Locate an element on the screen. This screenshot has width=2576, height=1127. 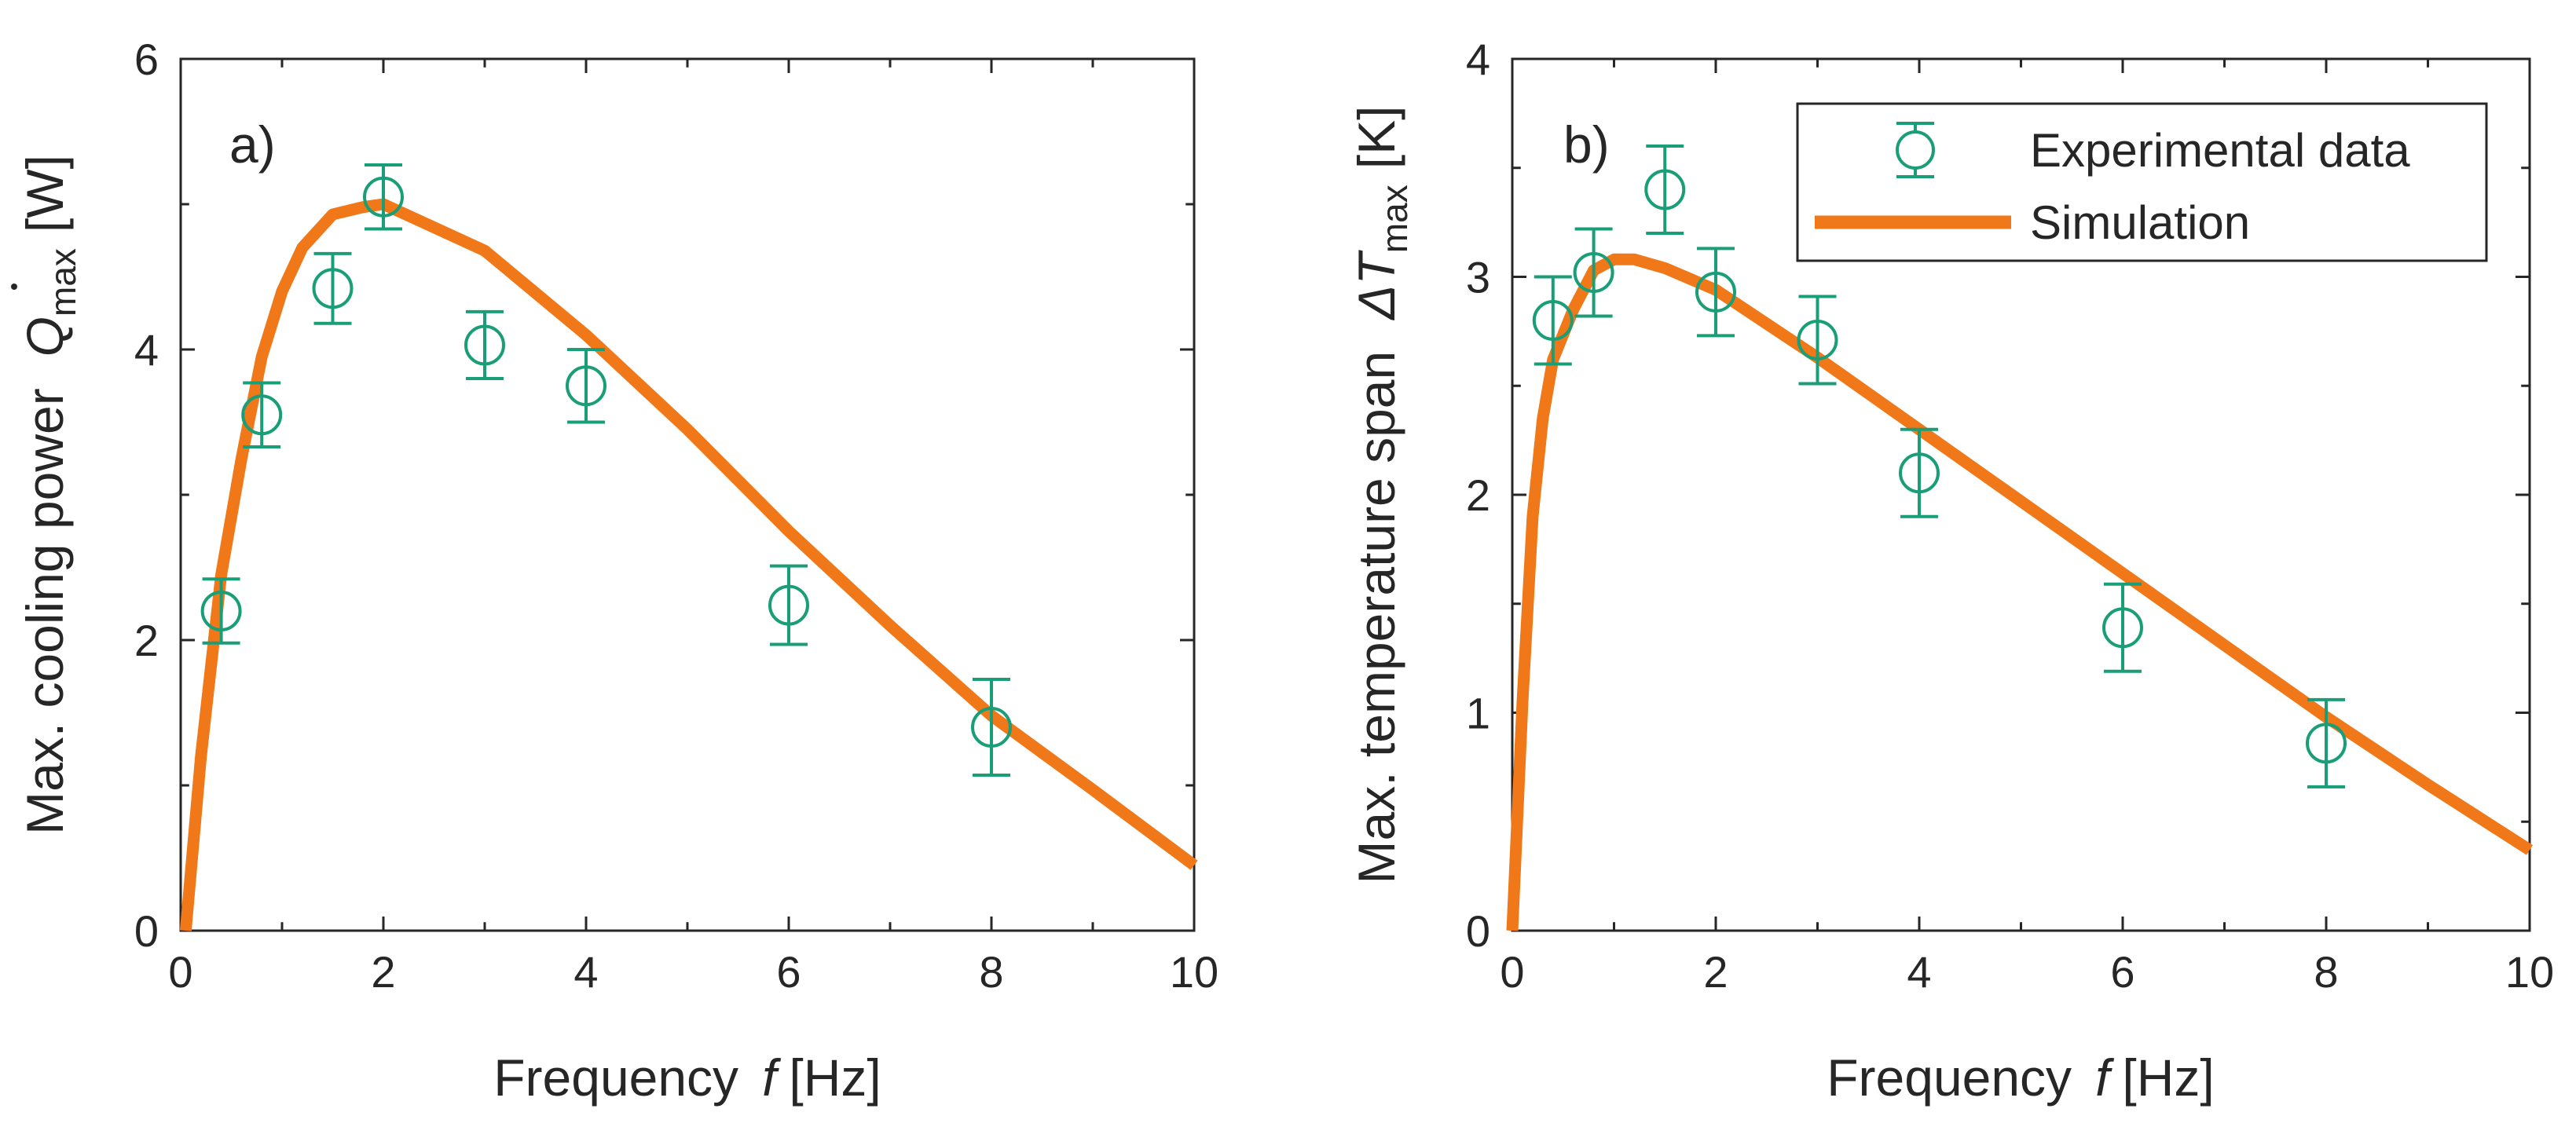
panel-a-xlabel: Frequency f [Hz] is located at coordinates (687, 1077).